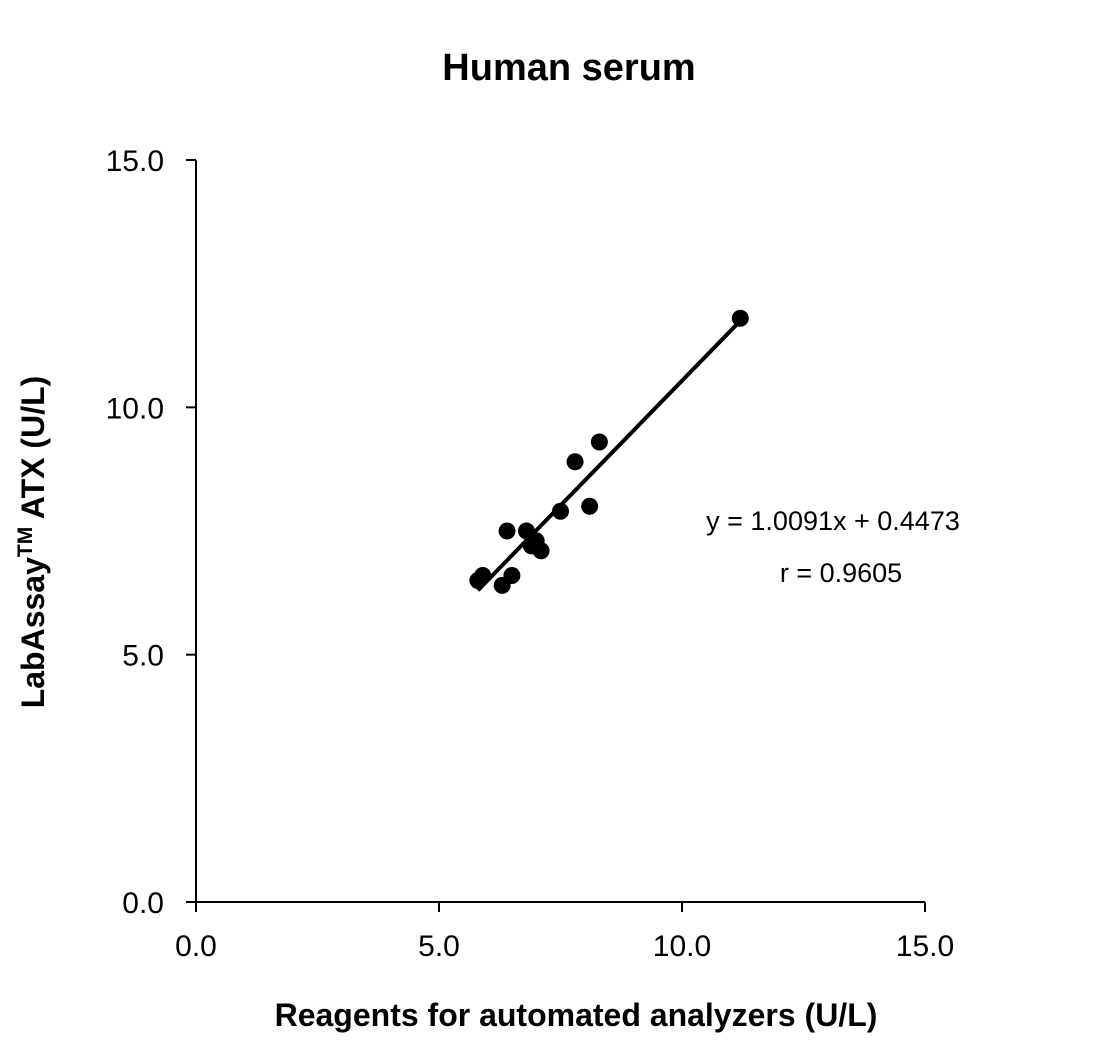 The height and width of the screenshot is (1040, 1100). Describe the element at coordinates (143, 656) in the screenshot. I see `y-tick-label: 5.0` at that location.